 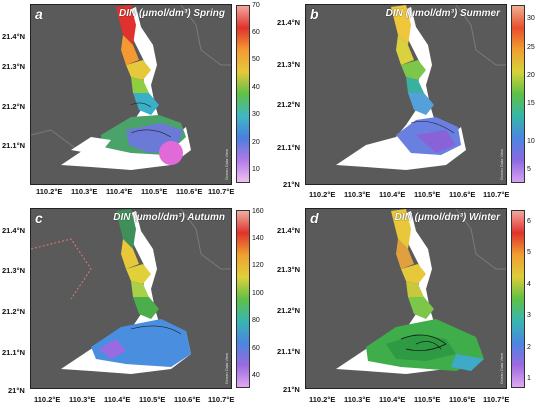 What do you see at coordinates (39, 14) in the screenshot?
I see `panel-letter: a` at bounding box center [39, 14].